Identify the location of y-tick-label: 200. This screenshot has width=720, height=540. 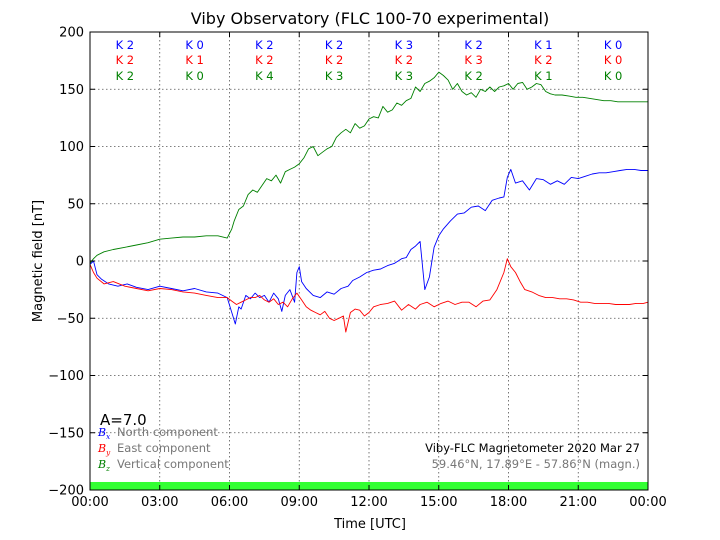
(71, 33).